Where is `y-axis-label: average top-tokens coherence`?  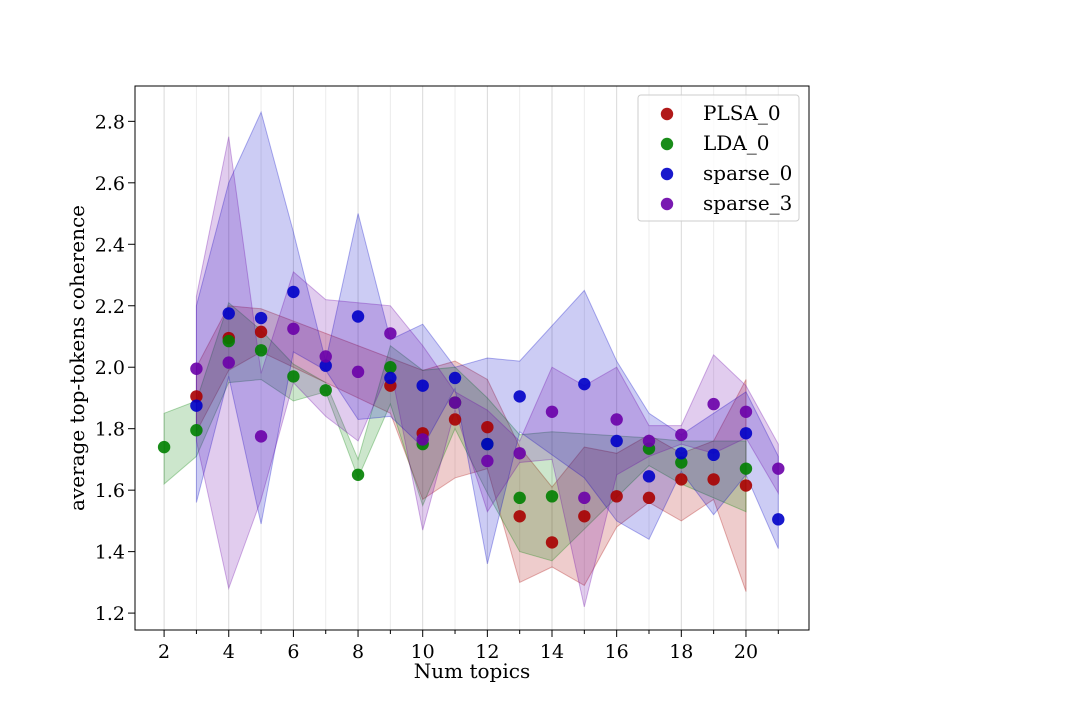 y-axis-label: average top-tokens coherence is located at coordinates (77, 358).